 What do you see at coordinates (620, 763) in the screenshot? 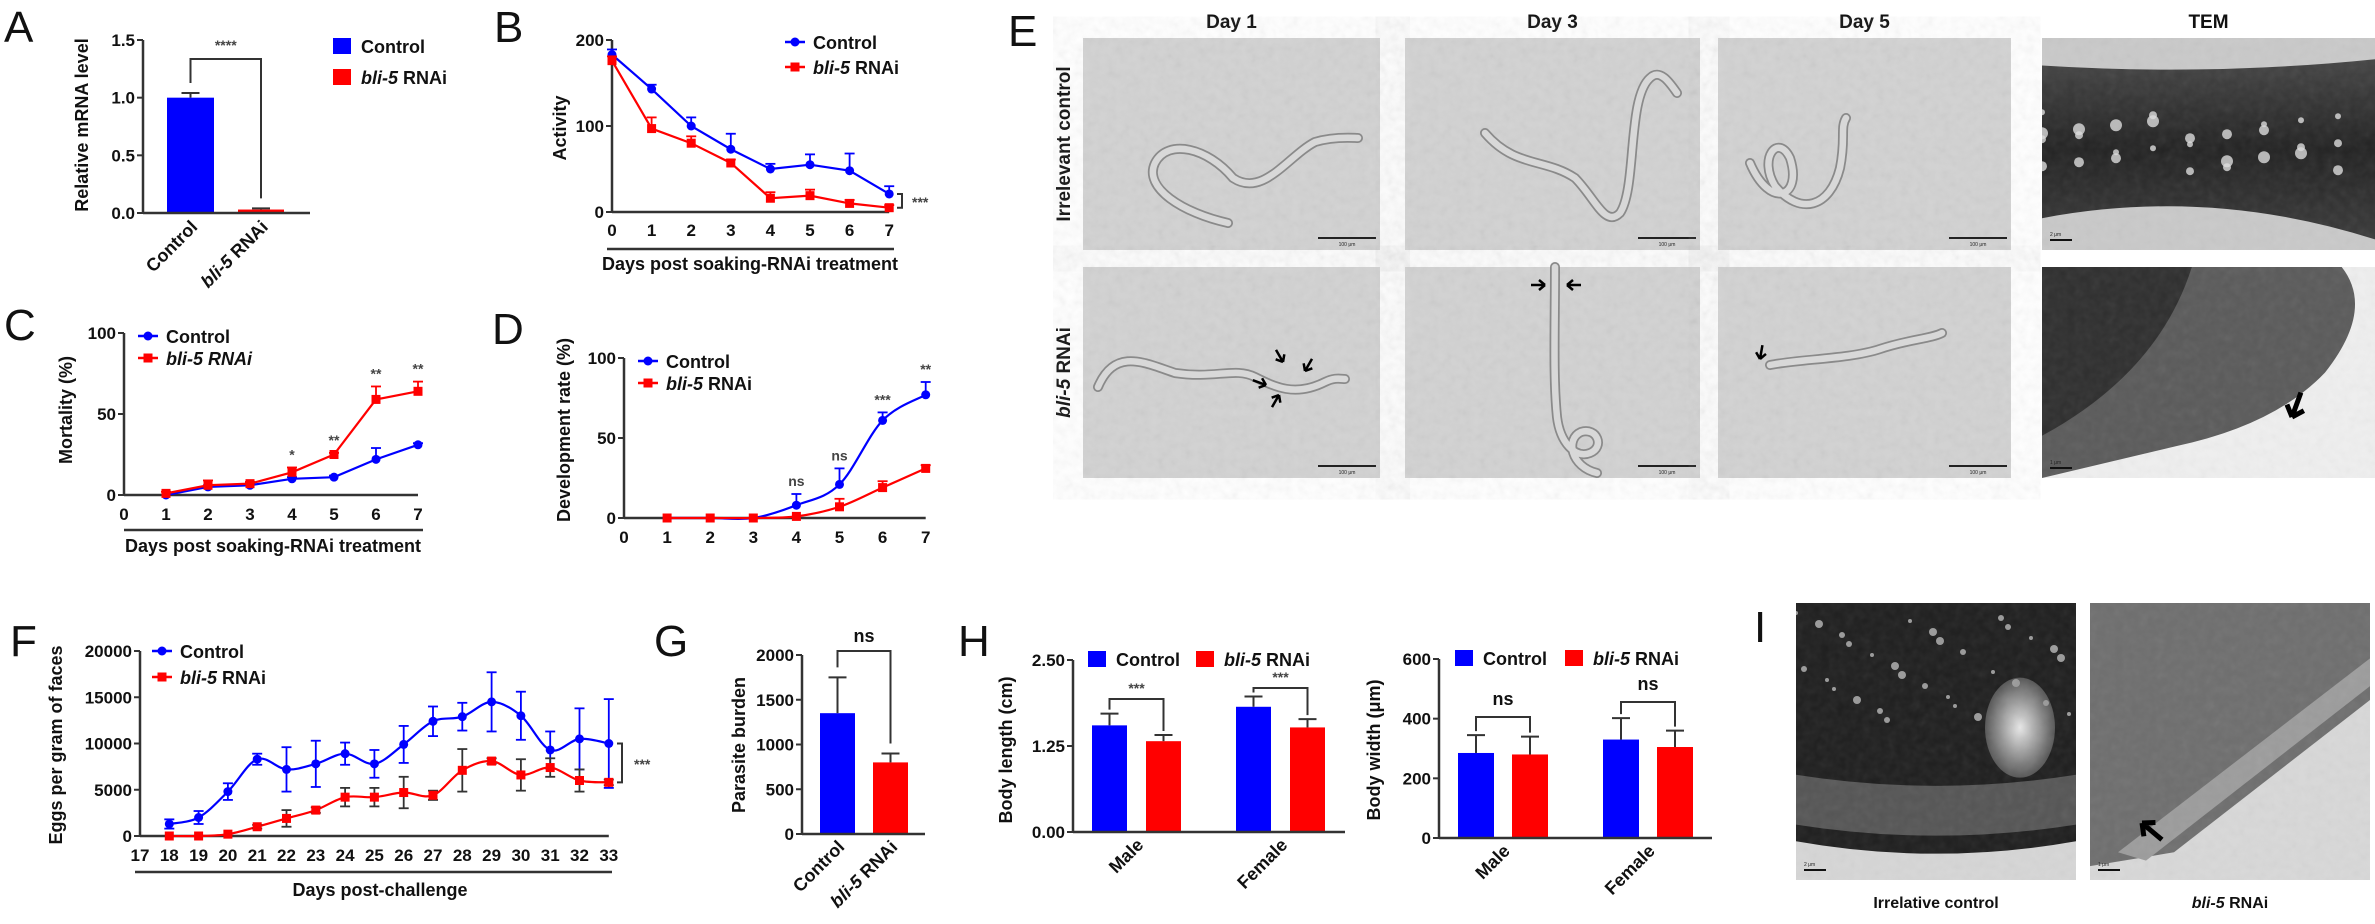
I see `significance-bracket` at bounding box center [620, 763].